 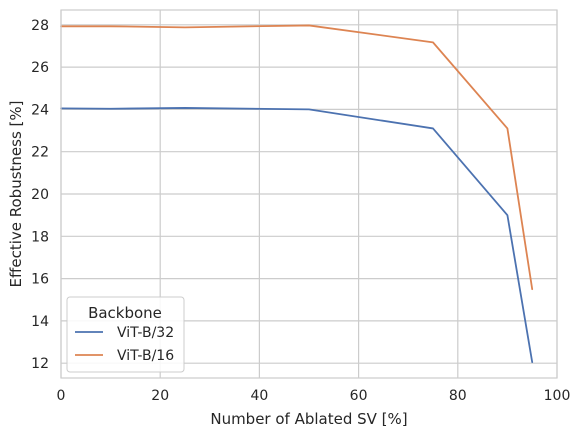 What do you see at coordinates (40, 68) in the screenshot?
I see `y-tick-label: 26` at bounding box center [40, 68].